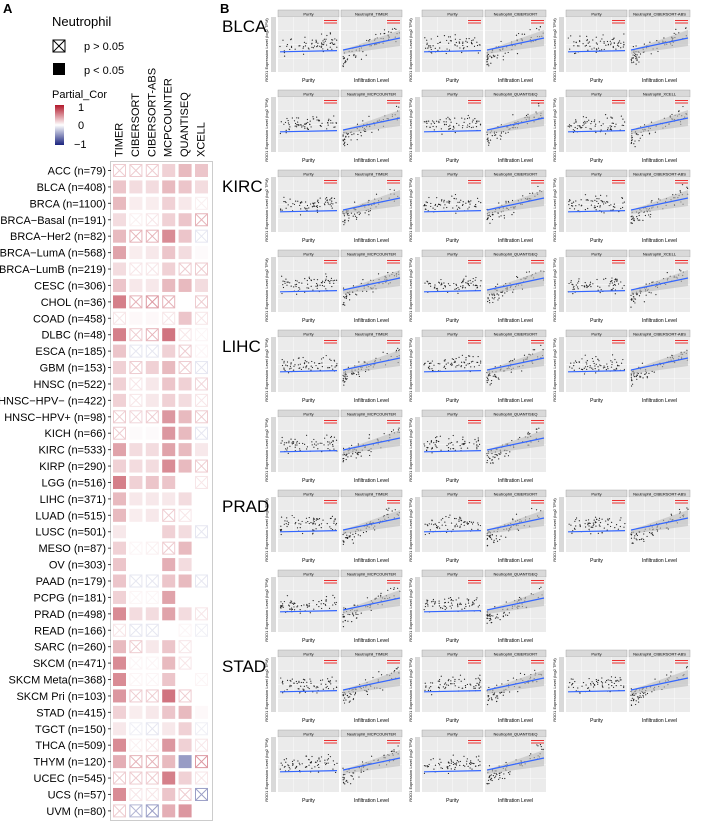 The image size is (708, 824). I want to click on confidence-band, so click(371, 282).